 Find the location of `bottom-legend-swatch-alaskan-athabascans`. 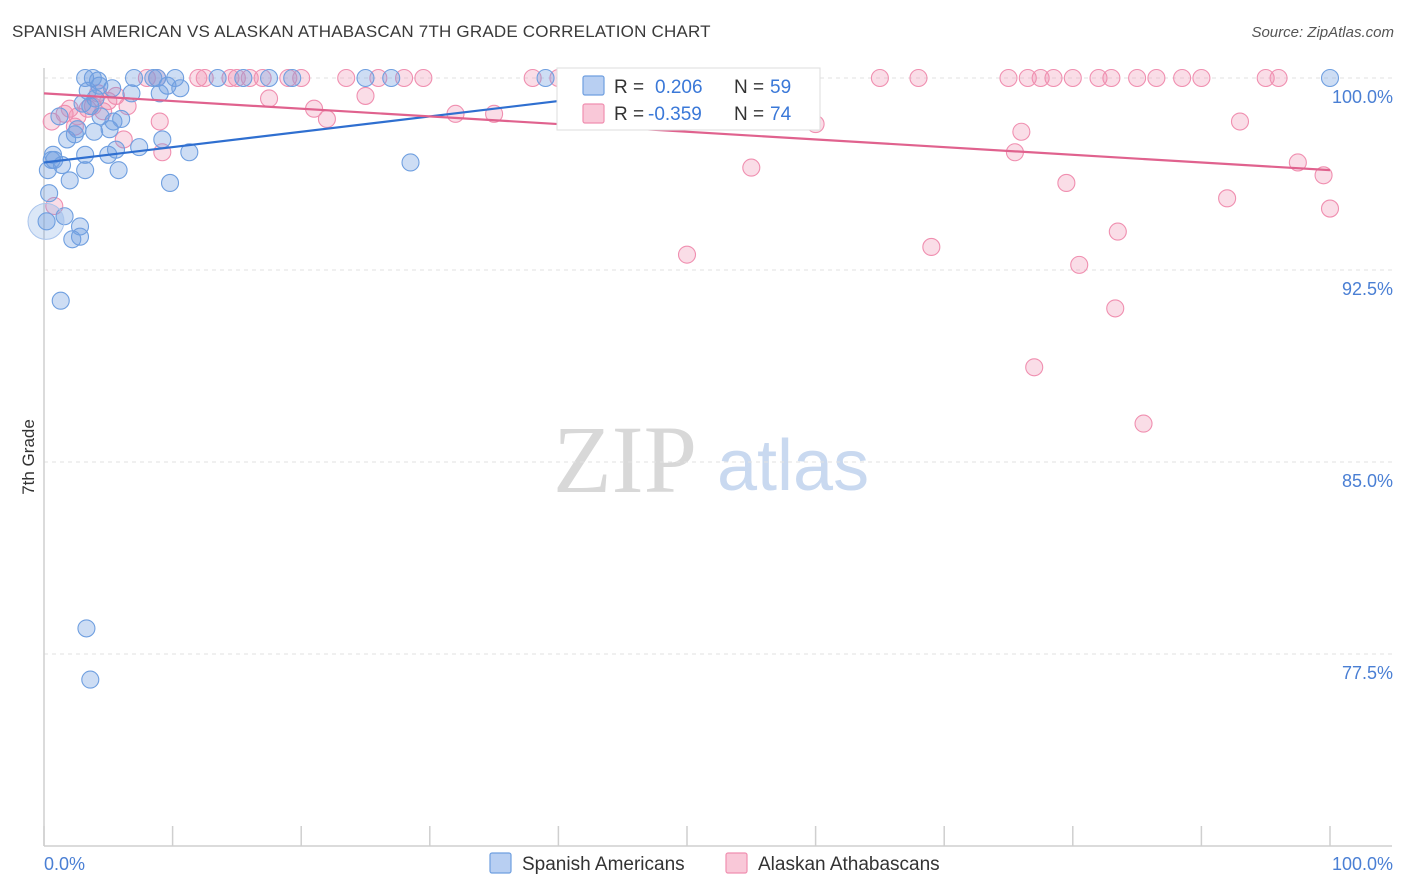

bottom-legend-swatch-alaskan-athabascans is located at coordinates (736, 863).